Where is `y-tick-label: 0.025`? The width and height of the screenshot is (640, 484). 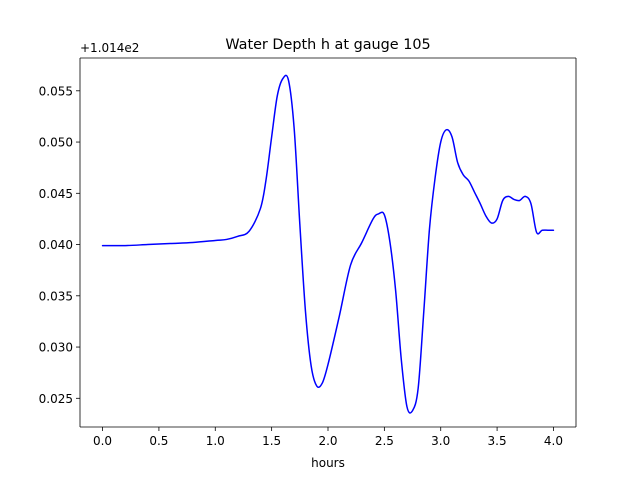
y-tick-label: 0.025 is located at coordinates (56, 399).